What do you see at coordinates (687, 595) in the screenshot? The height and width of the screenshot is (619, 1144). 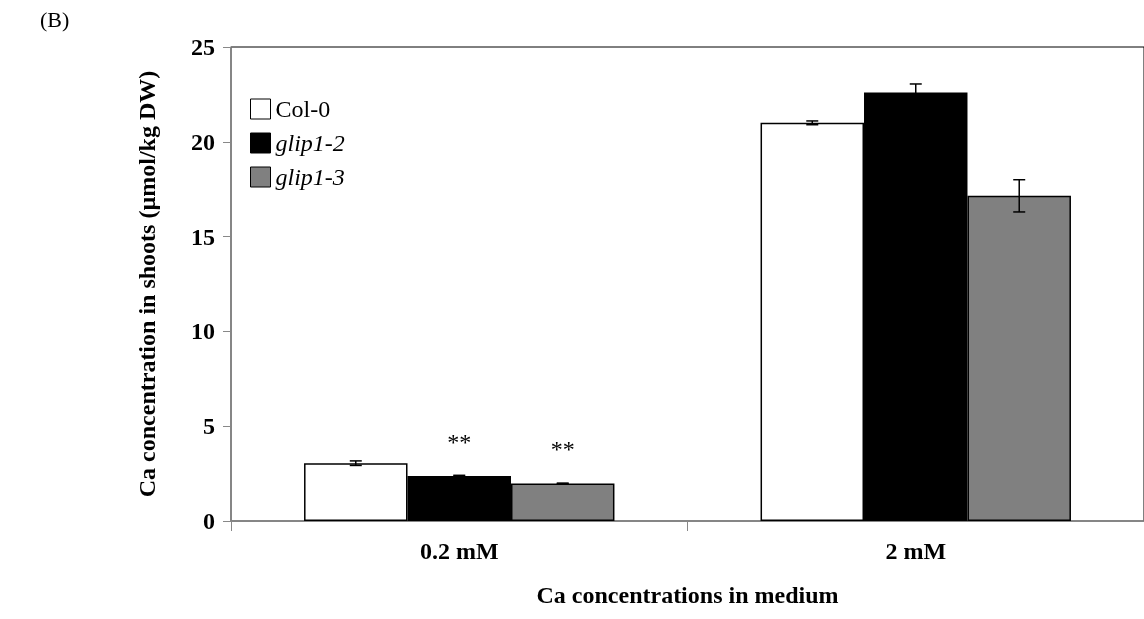 I see `x-axis-title: Ca concentrations in medium` at bounding box center [687, 595].